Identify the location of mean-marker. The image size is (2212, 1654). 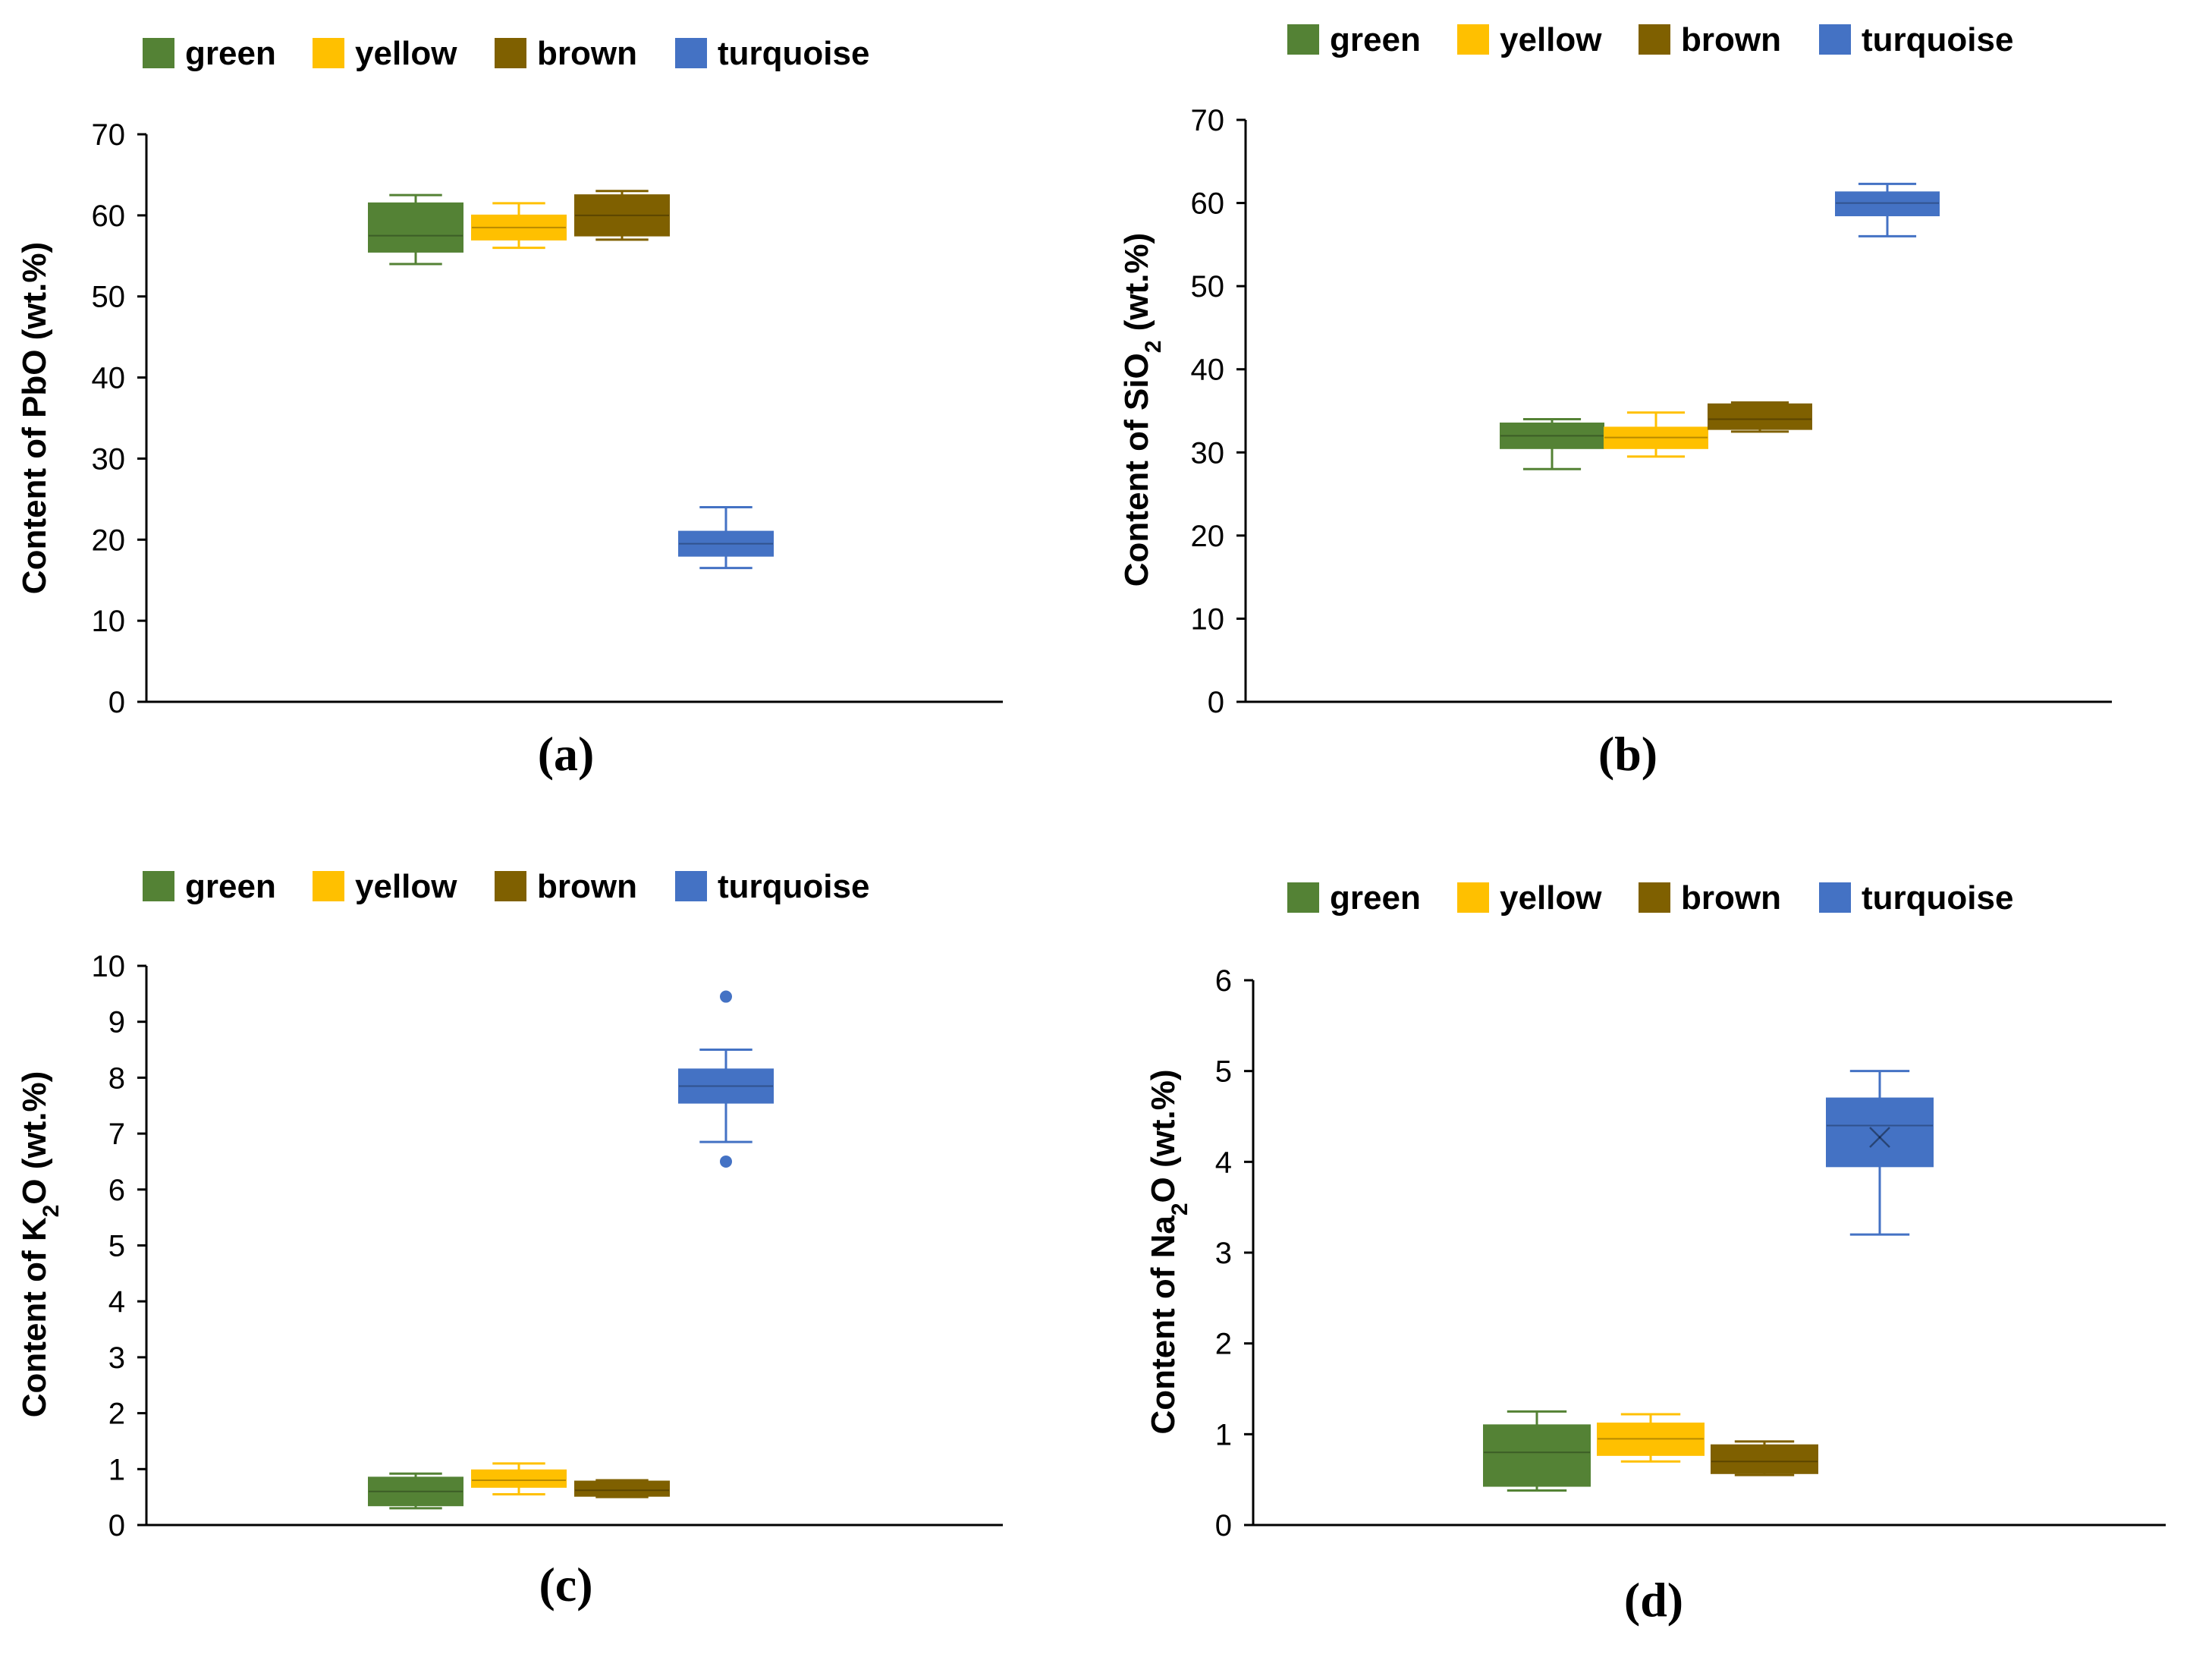
(1879, 1137).